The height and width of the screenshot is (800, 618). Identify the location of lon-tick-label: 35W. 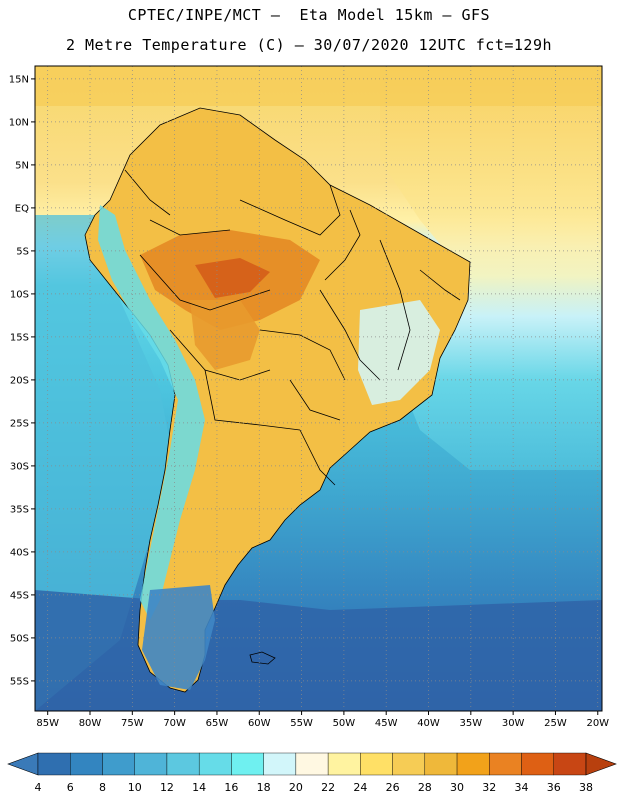
(471, 723).